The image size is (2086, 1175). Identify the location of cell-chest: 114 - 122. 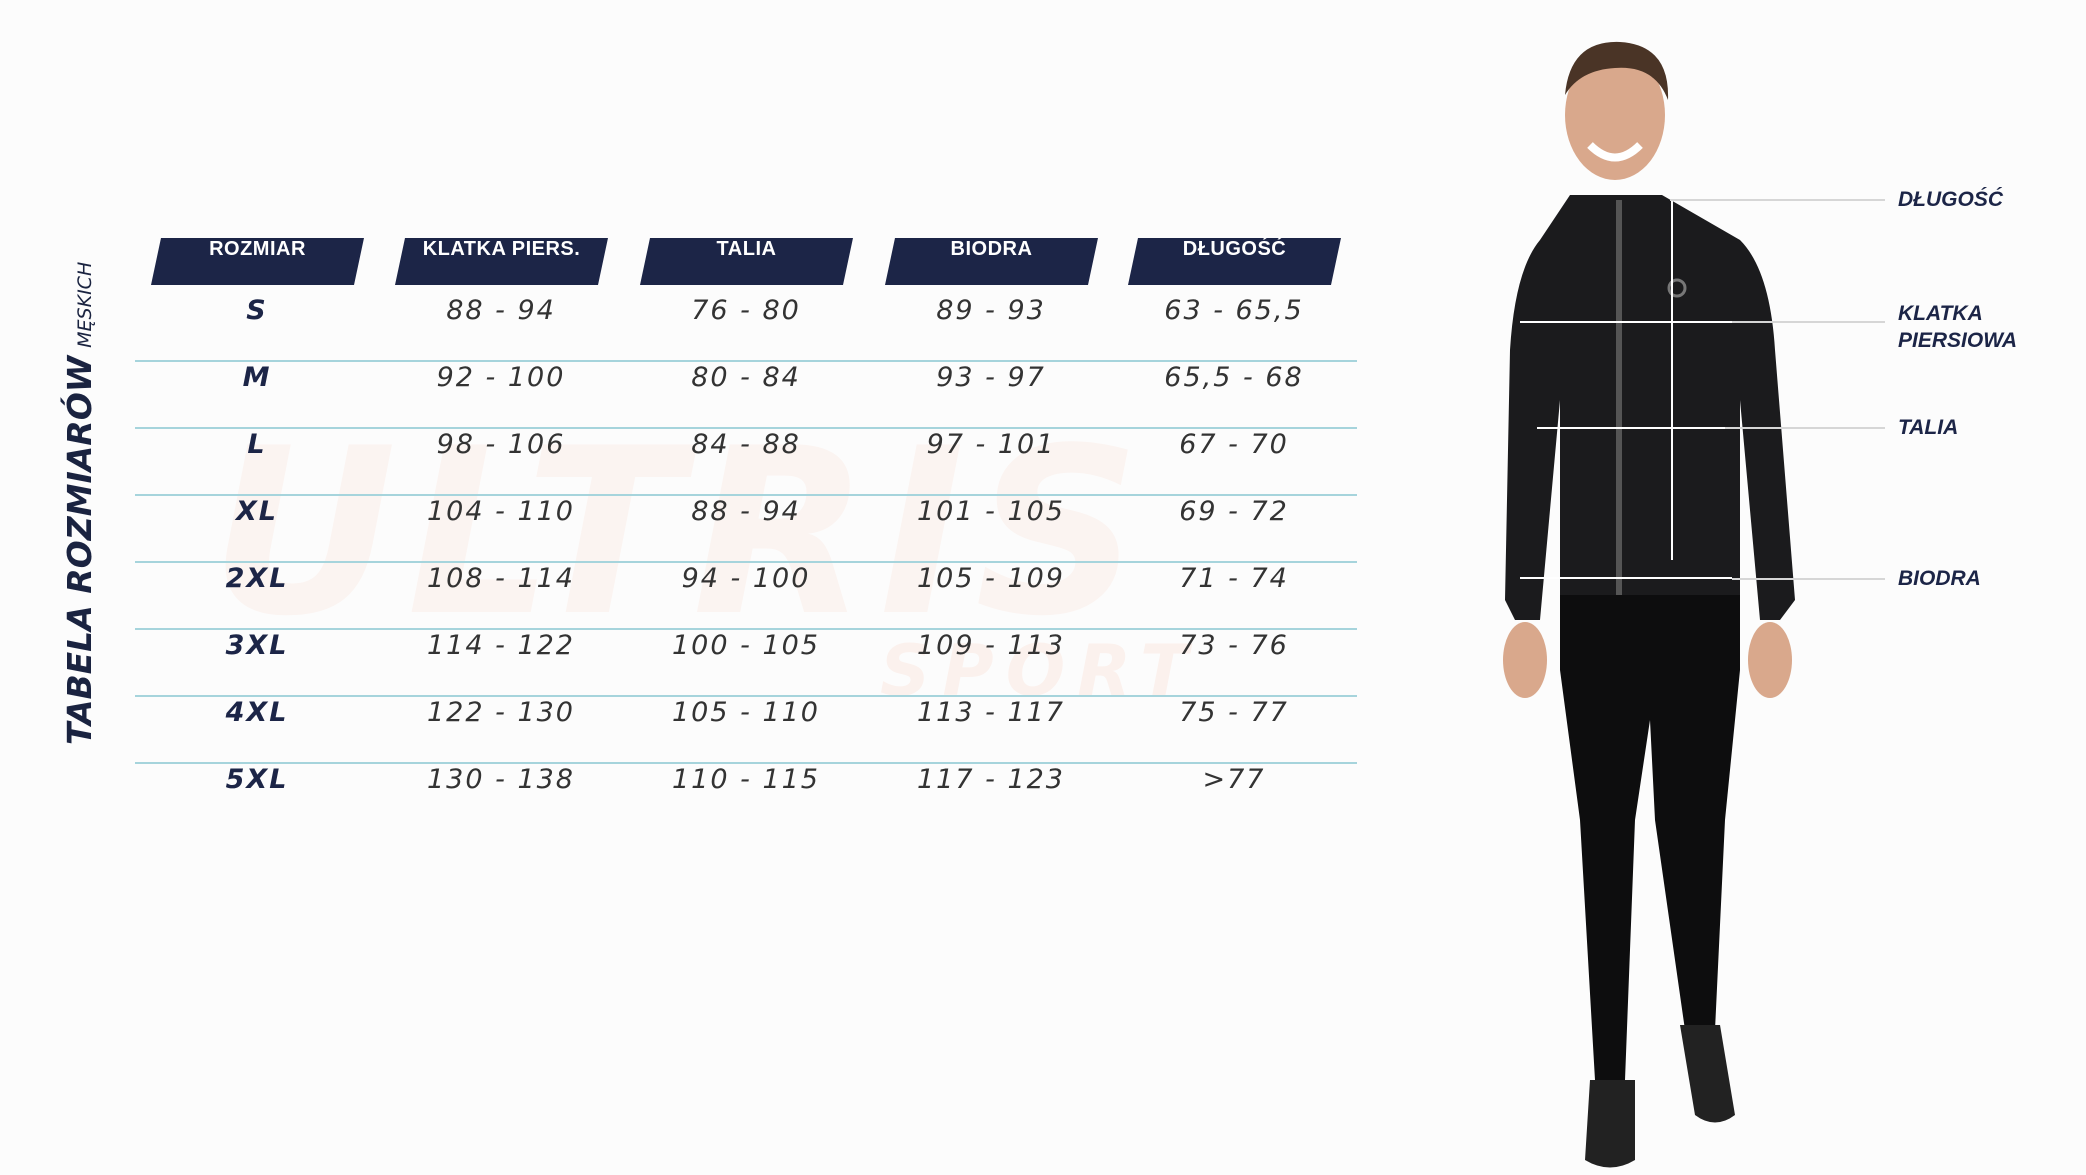
(501, 645).